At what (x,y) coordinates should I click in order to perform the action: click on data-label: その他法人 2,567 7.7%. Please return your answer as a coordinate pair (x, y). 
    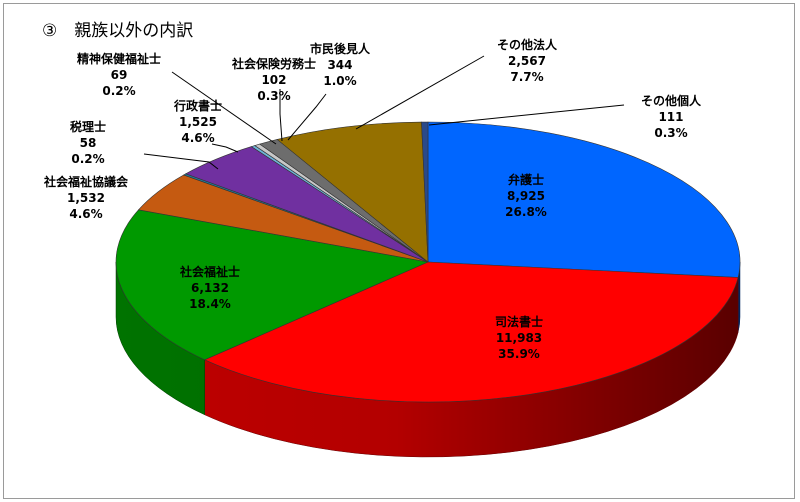
    Looking at the image, I should click on (527, 61).